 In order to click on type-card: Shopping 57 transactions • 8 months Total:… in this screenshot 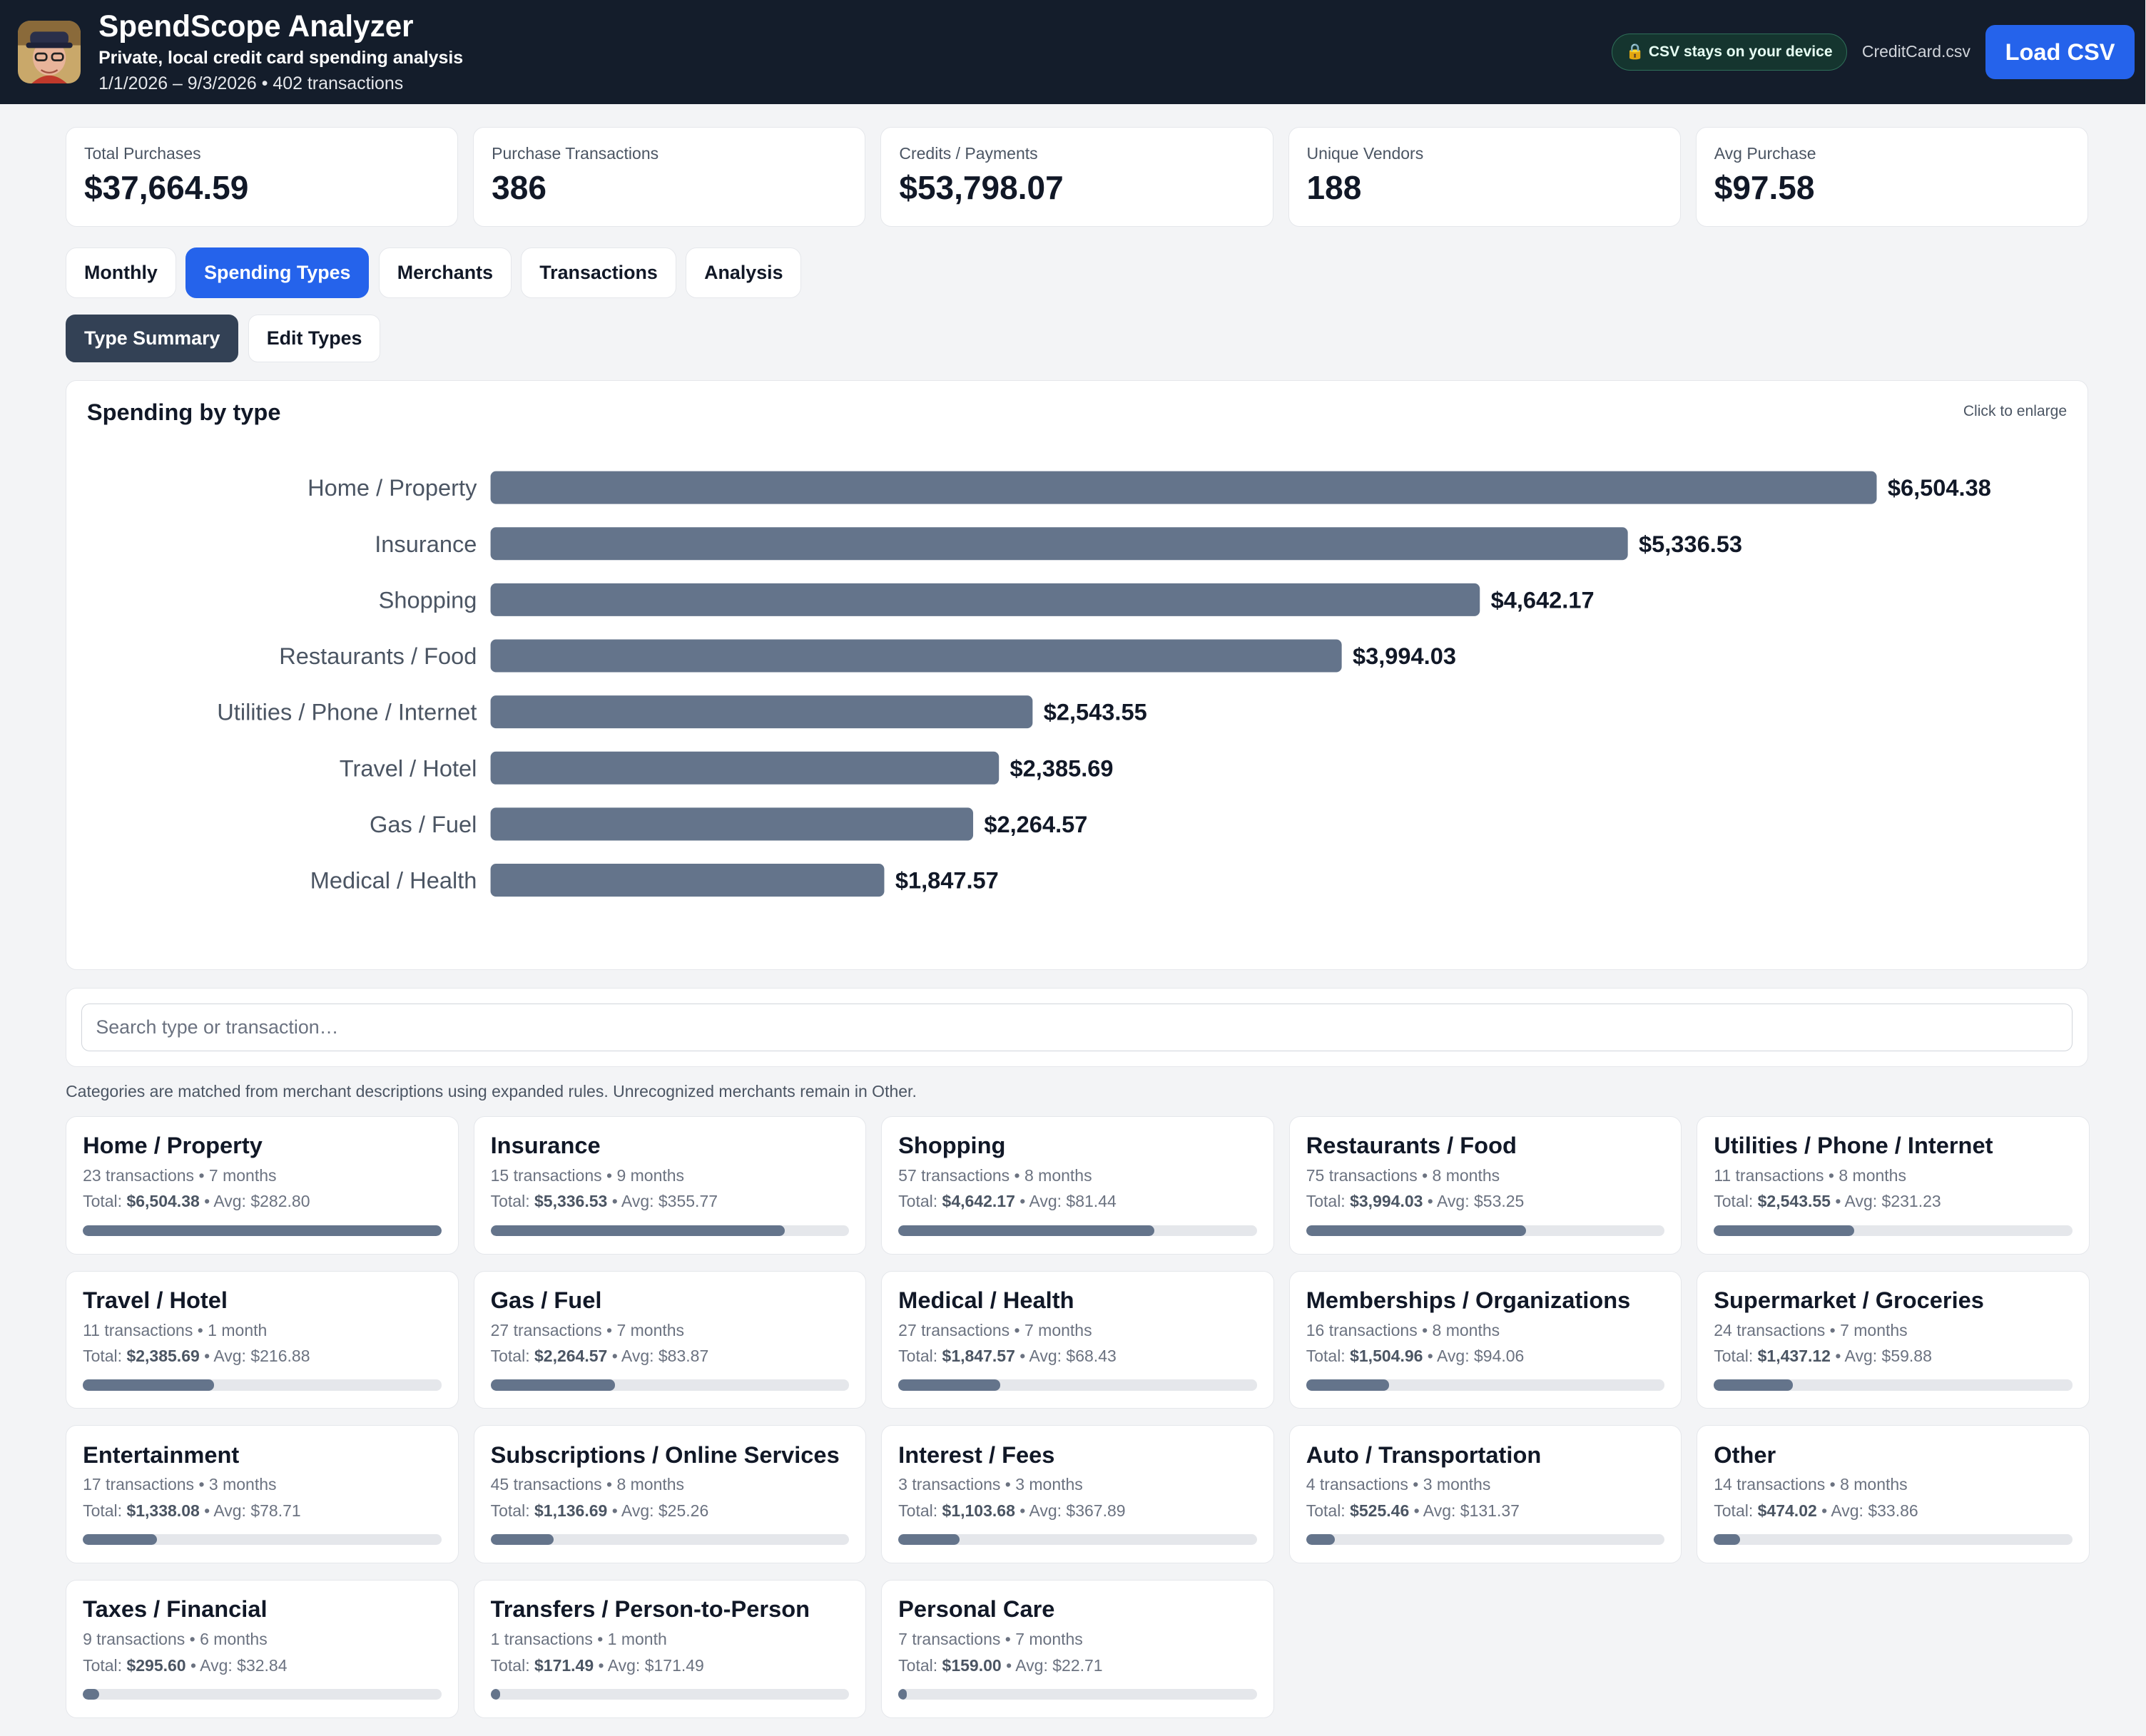, I will do `click(1077, 1185)`.